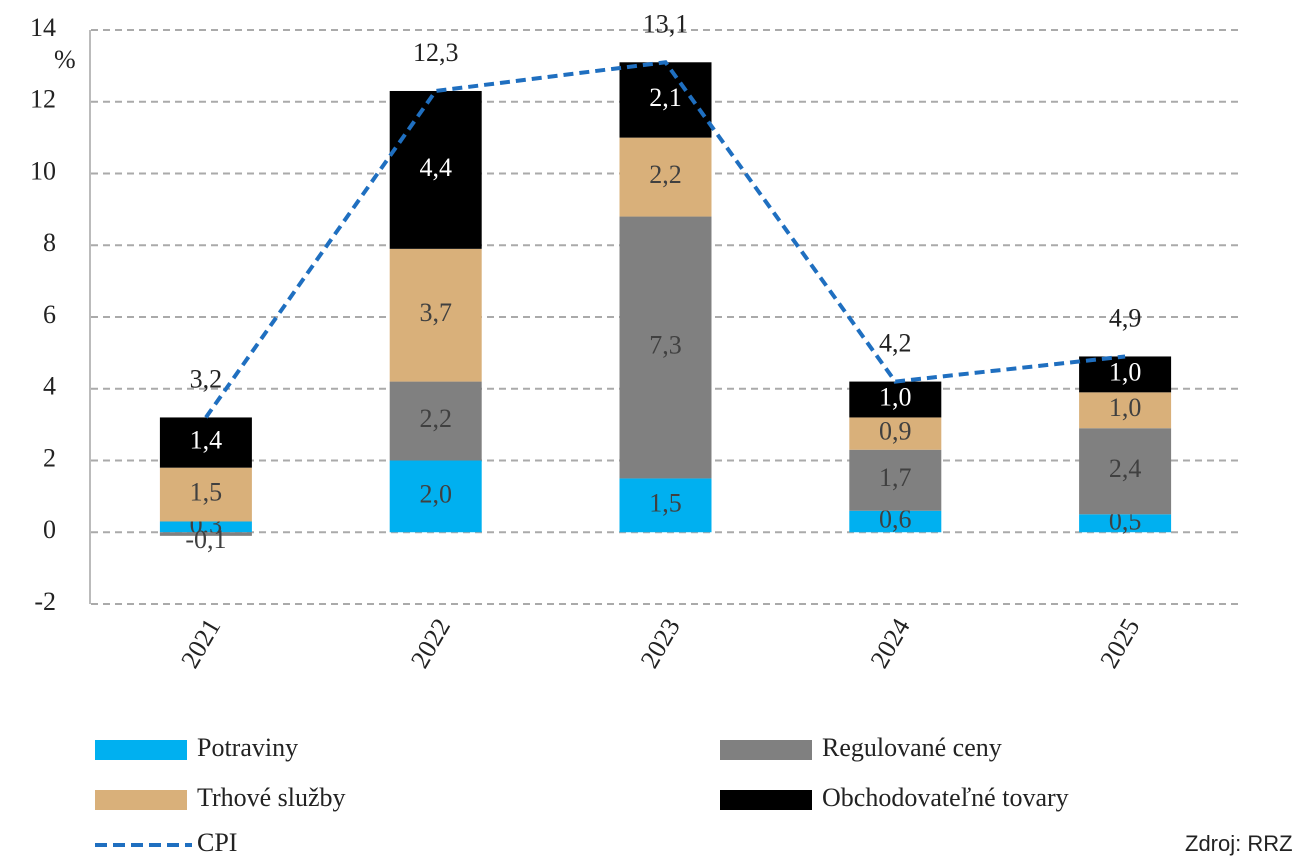 This screenshot has height=861, width=1296. I want to click on x-tick-label: 2023, so click(660, 643).